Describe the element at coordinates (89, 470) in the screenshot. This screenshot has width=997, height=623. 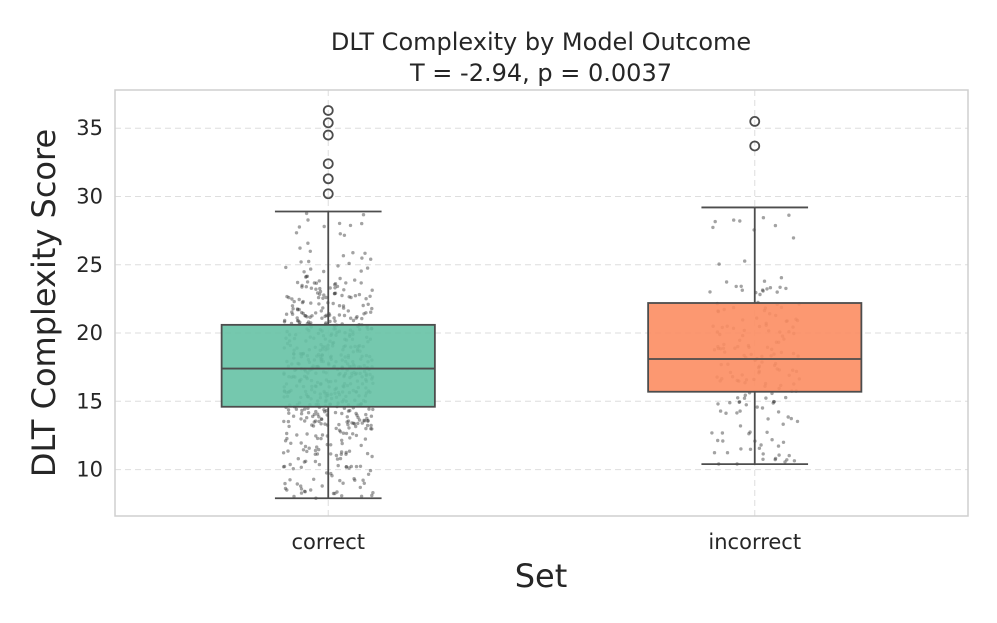
I see `y-tick-label: 10` at that location.